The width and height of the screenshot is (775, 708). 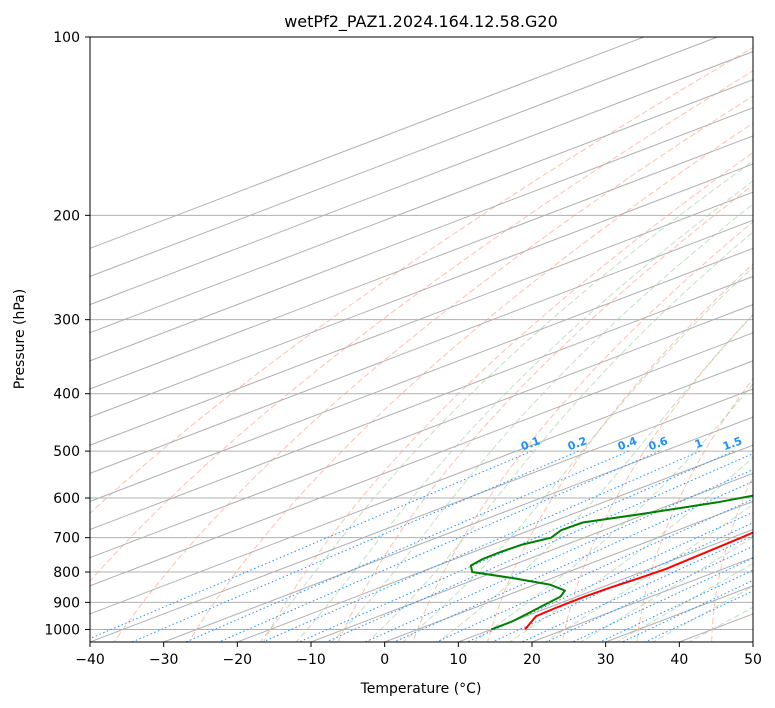 What do you see at coordinates (66, 216) in the screenshot?
I see `y-tick-label: 200` at bounding box center [66, 216].